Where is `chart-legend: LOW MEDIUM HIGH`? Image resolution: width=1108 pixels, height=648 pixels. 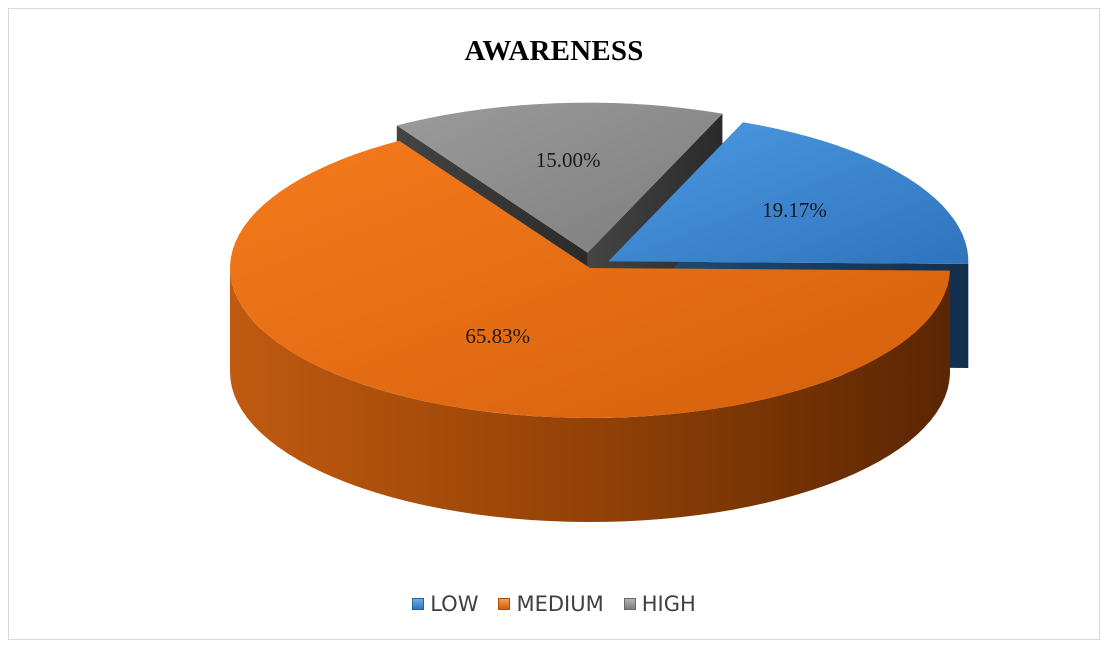
chart-legend: LOW MEDIUM HIGH is located at coordinates (554, 604).